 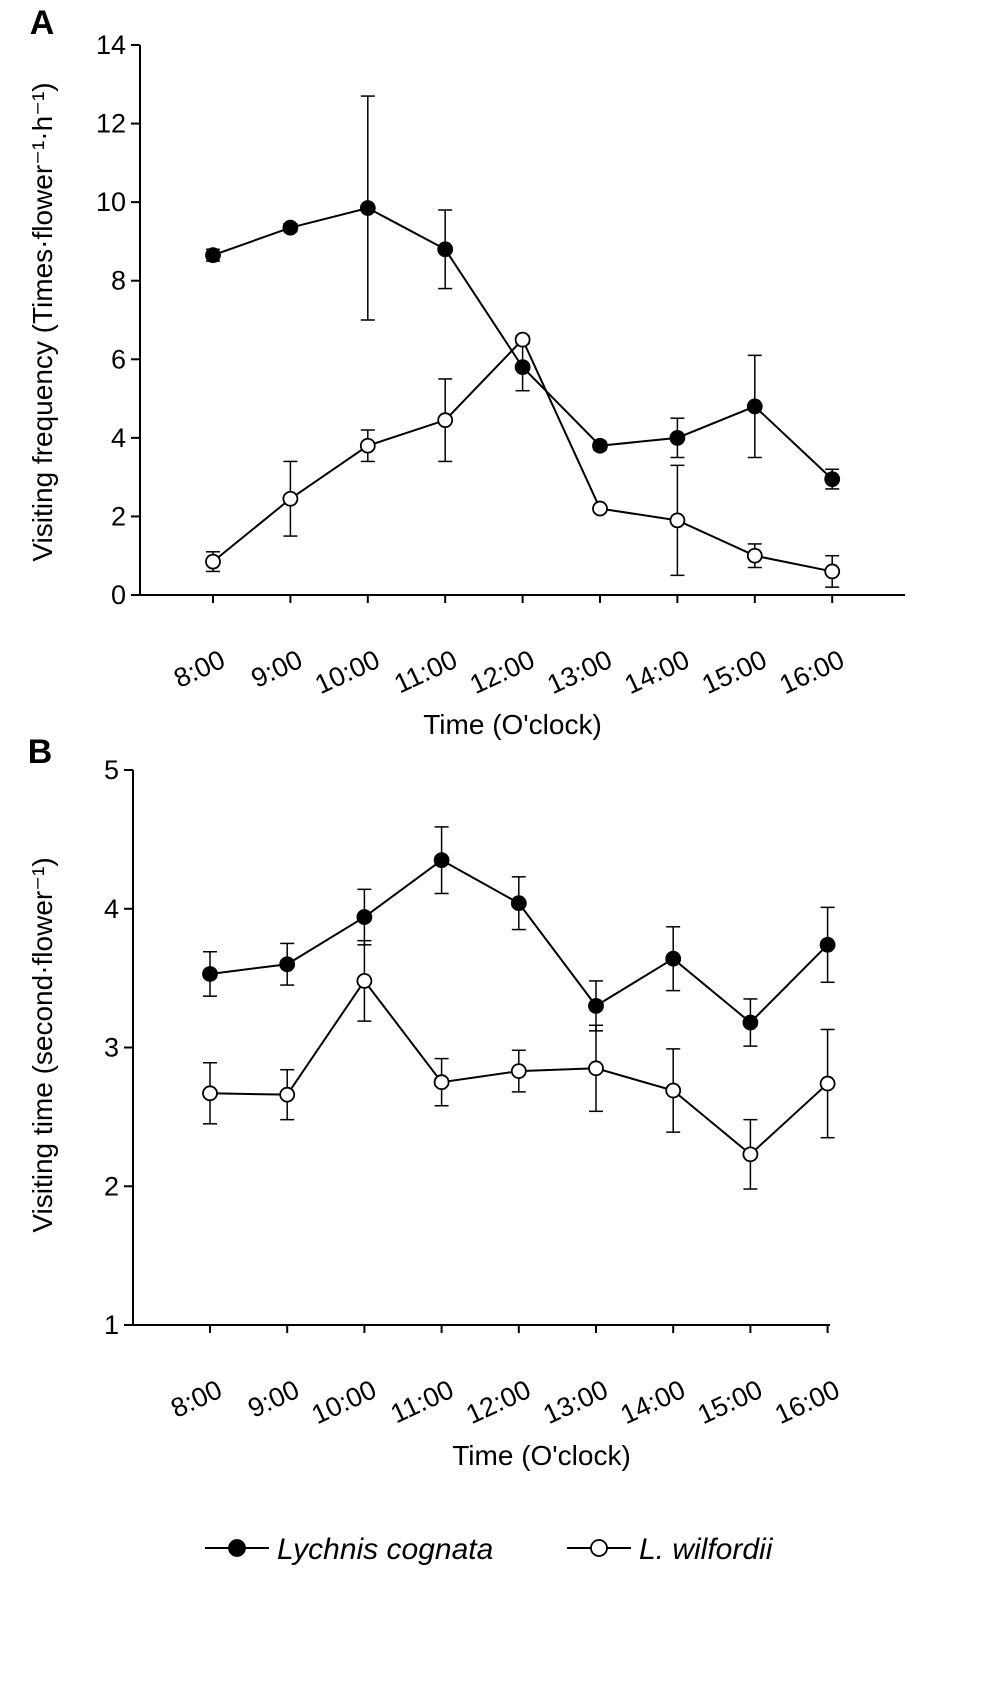 I want to click on legend-entry-l-wilfordii: L. wilfordii, so click(x=670, y=1549).